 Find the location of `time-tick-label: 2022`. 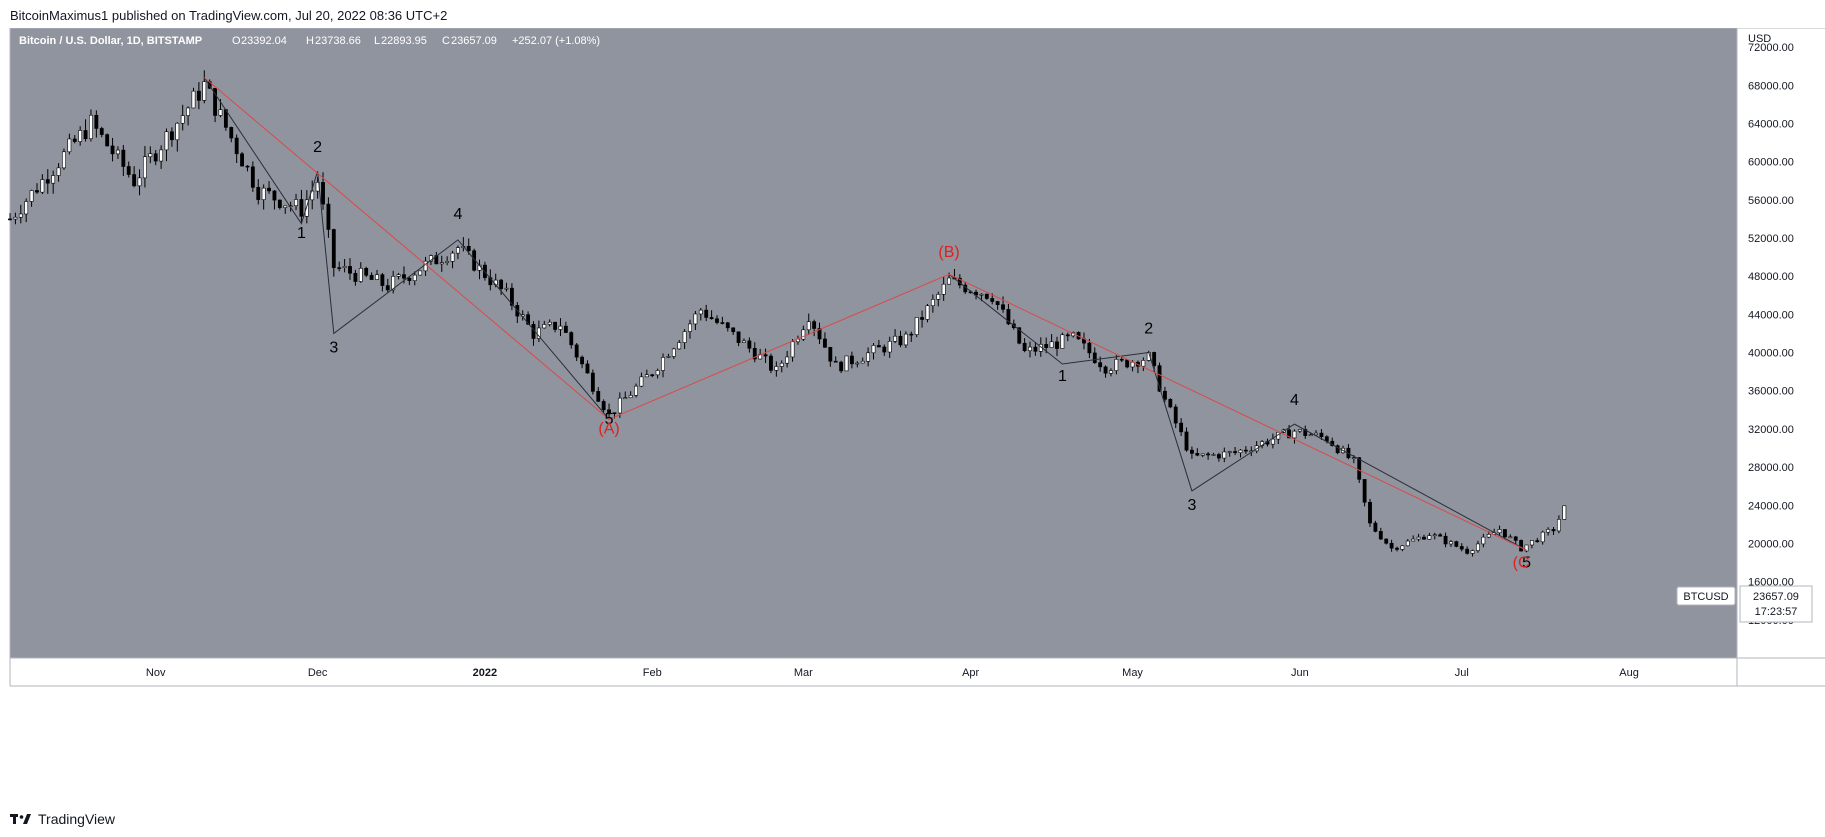

time-tick-label: 2022 is located at coordinates (485, 673).